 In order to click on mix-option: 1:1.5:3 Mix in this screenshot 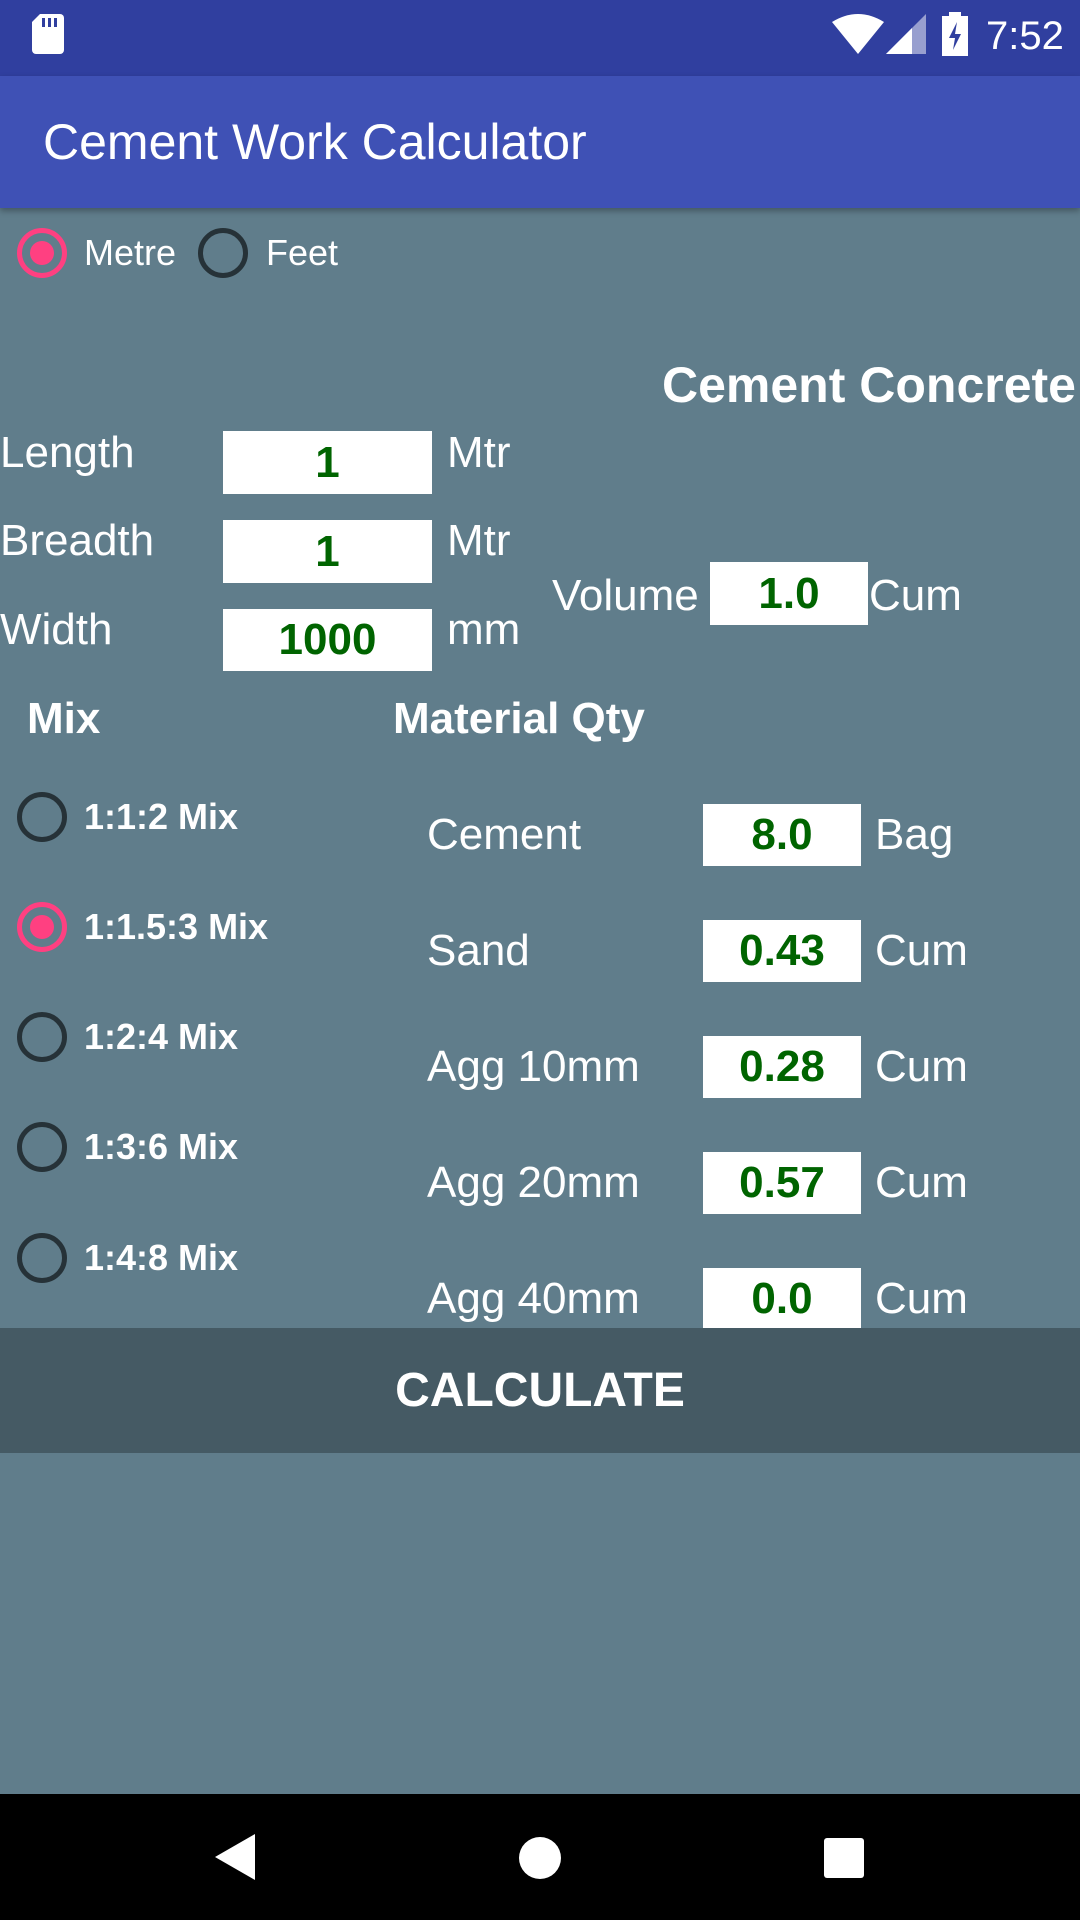, I will do `click(167, 927)`.